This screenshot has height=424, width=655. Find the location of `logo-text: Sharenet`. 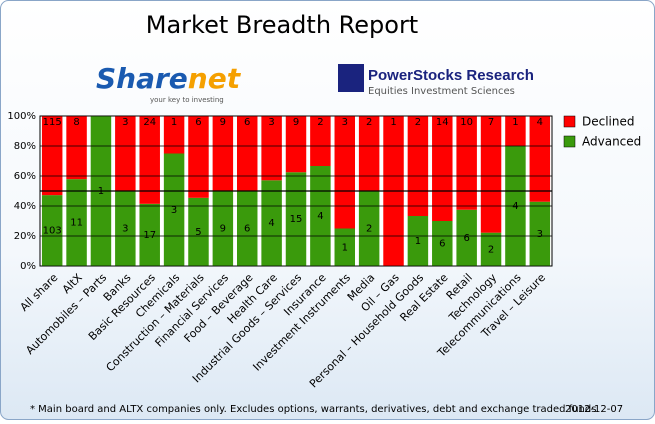

logo-text: Sharenet is located at coordinates (169, 78).